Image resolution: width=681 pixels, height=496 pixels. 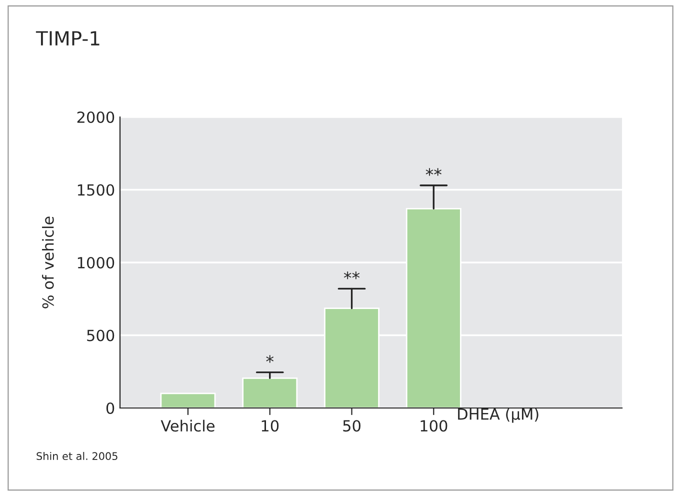 I want to click on y-tick-label: 1500, so click(x=96, y=190).